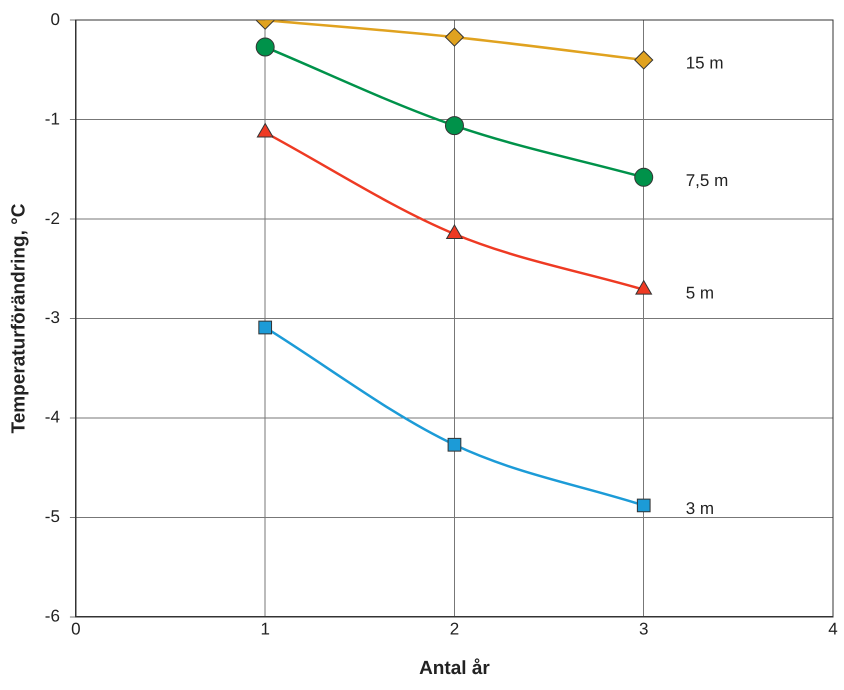 Image resolution: width=844 pixels, height=690 pixels. What do you see at coordinates (52, 218) in the screenshot?
I see `y-tick-label: -2` at bounding box center [52, 218].